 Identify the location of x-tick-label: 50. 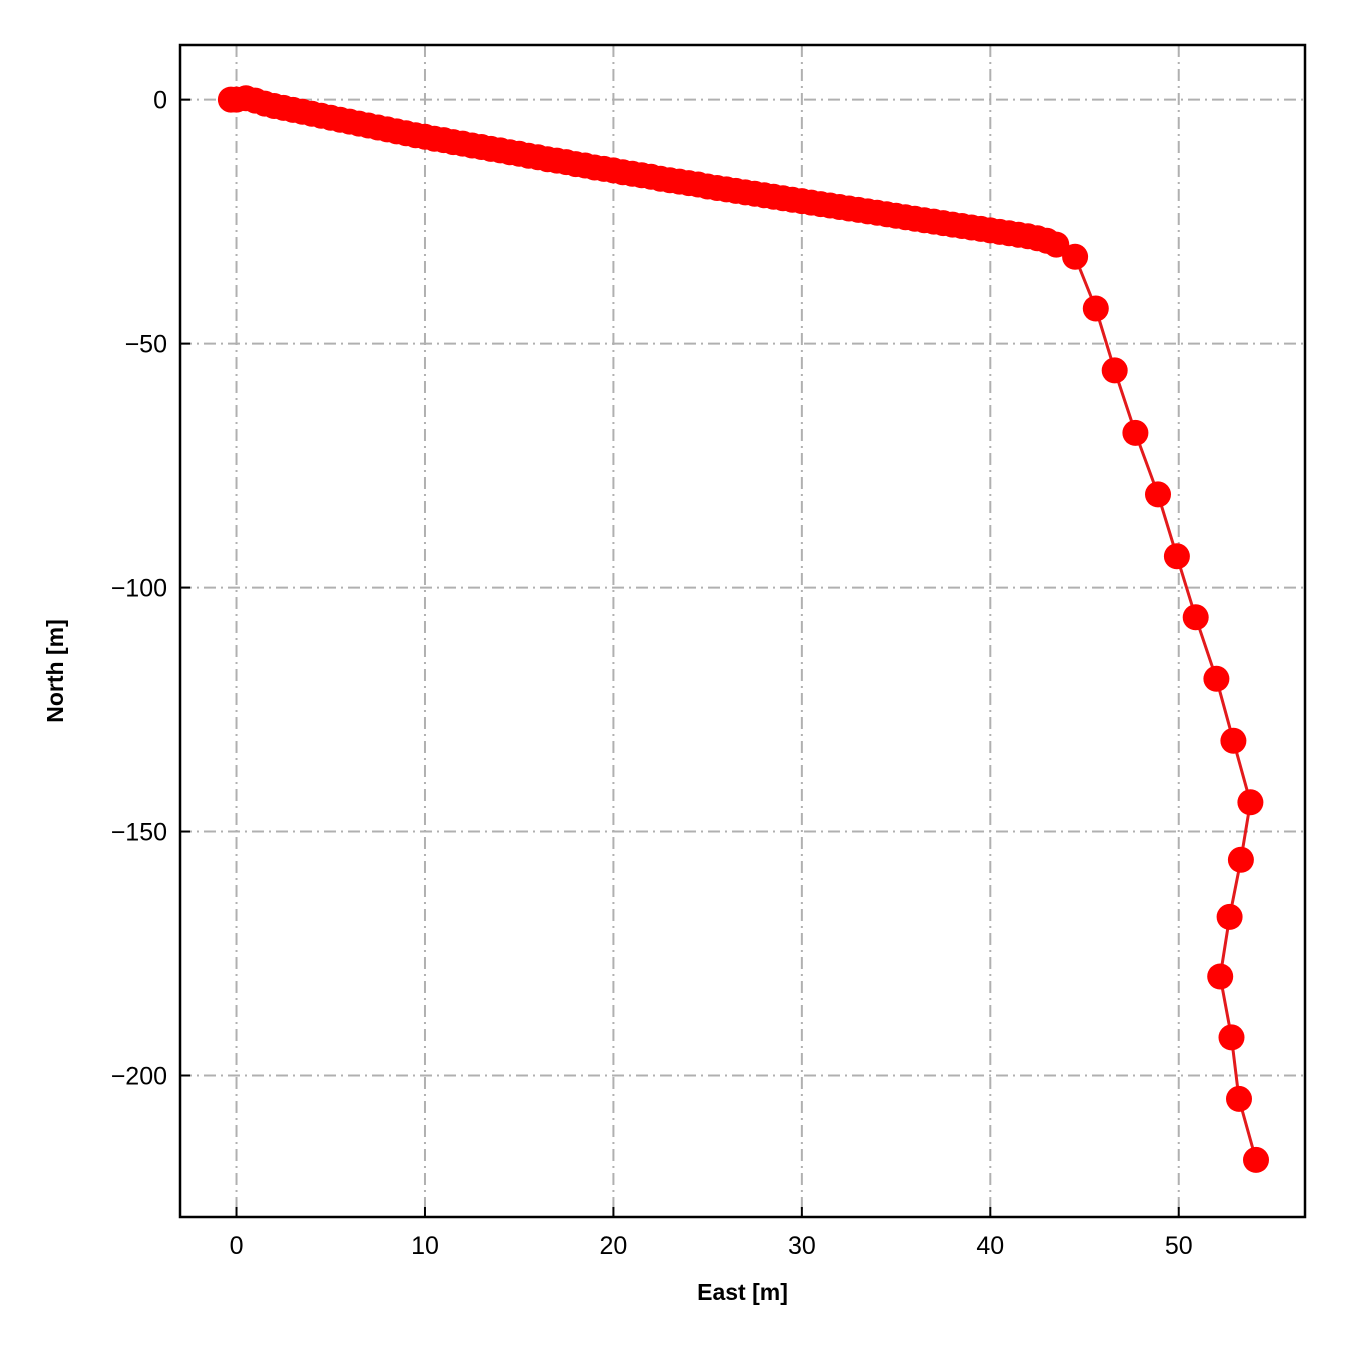
(1179, 1246).